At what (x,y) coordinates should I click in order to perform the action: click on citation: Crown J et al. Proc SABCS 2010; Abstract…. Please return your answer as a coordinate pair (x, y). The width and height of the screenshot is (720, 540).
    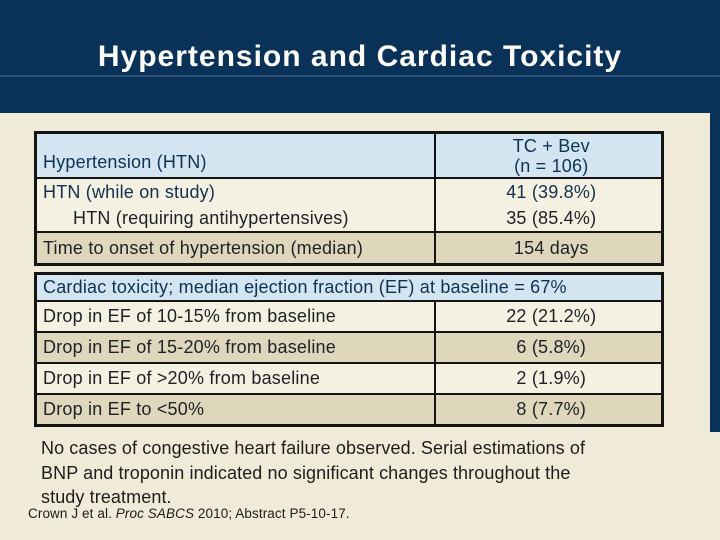
    Looking at the image, I should click on (189, 513).